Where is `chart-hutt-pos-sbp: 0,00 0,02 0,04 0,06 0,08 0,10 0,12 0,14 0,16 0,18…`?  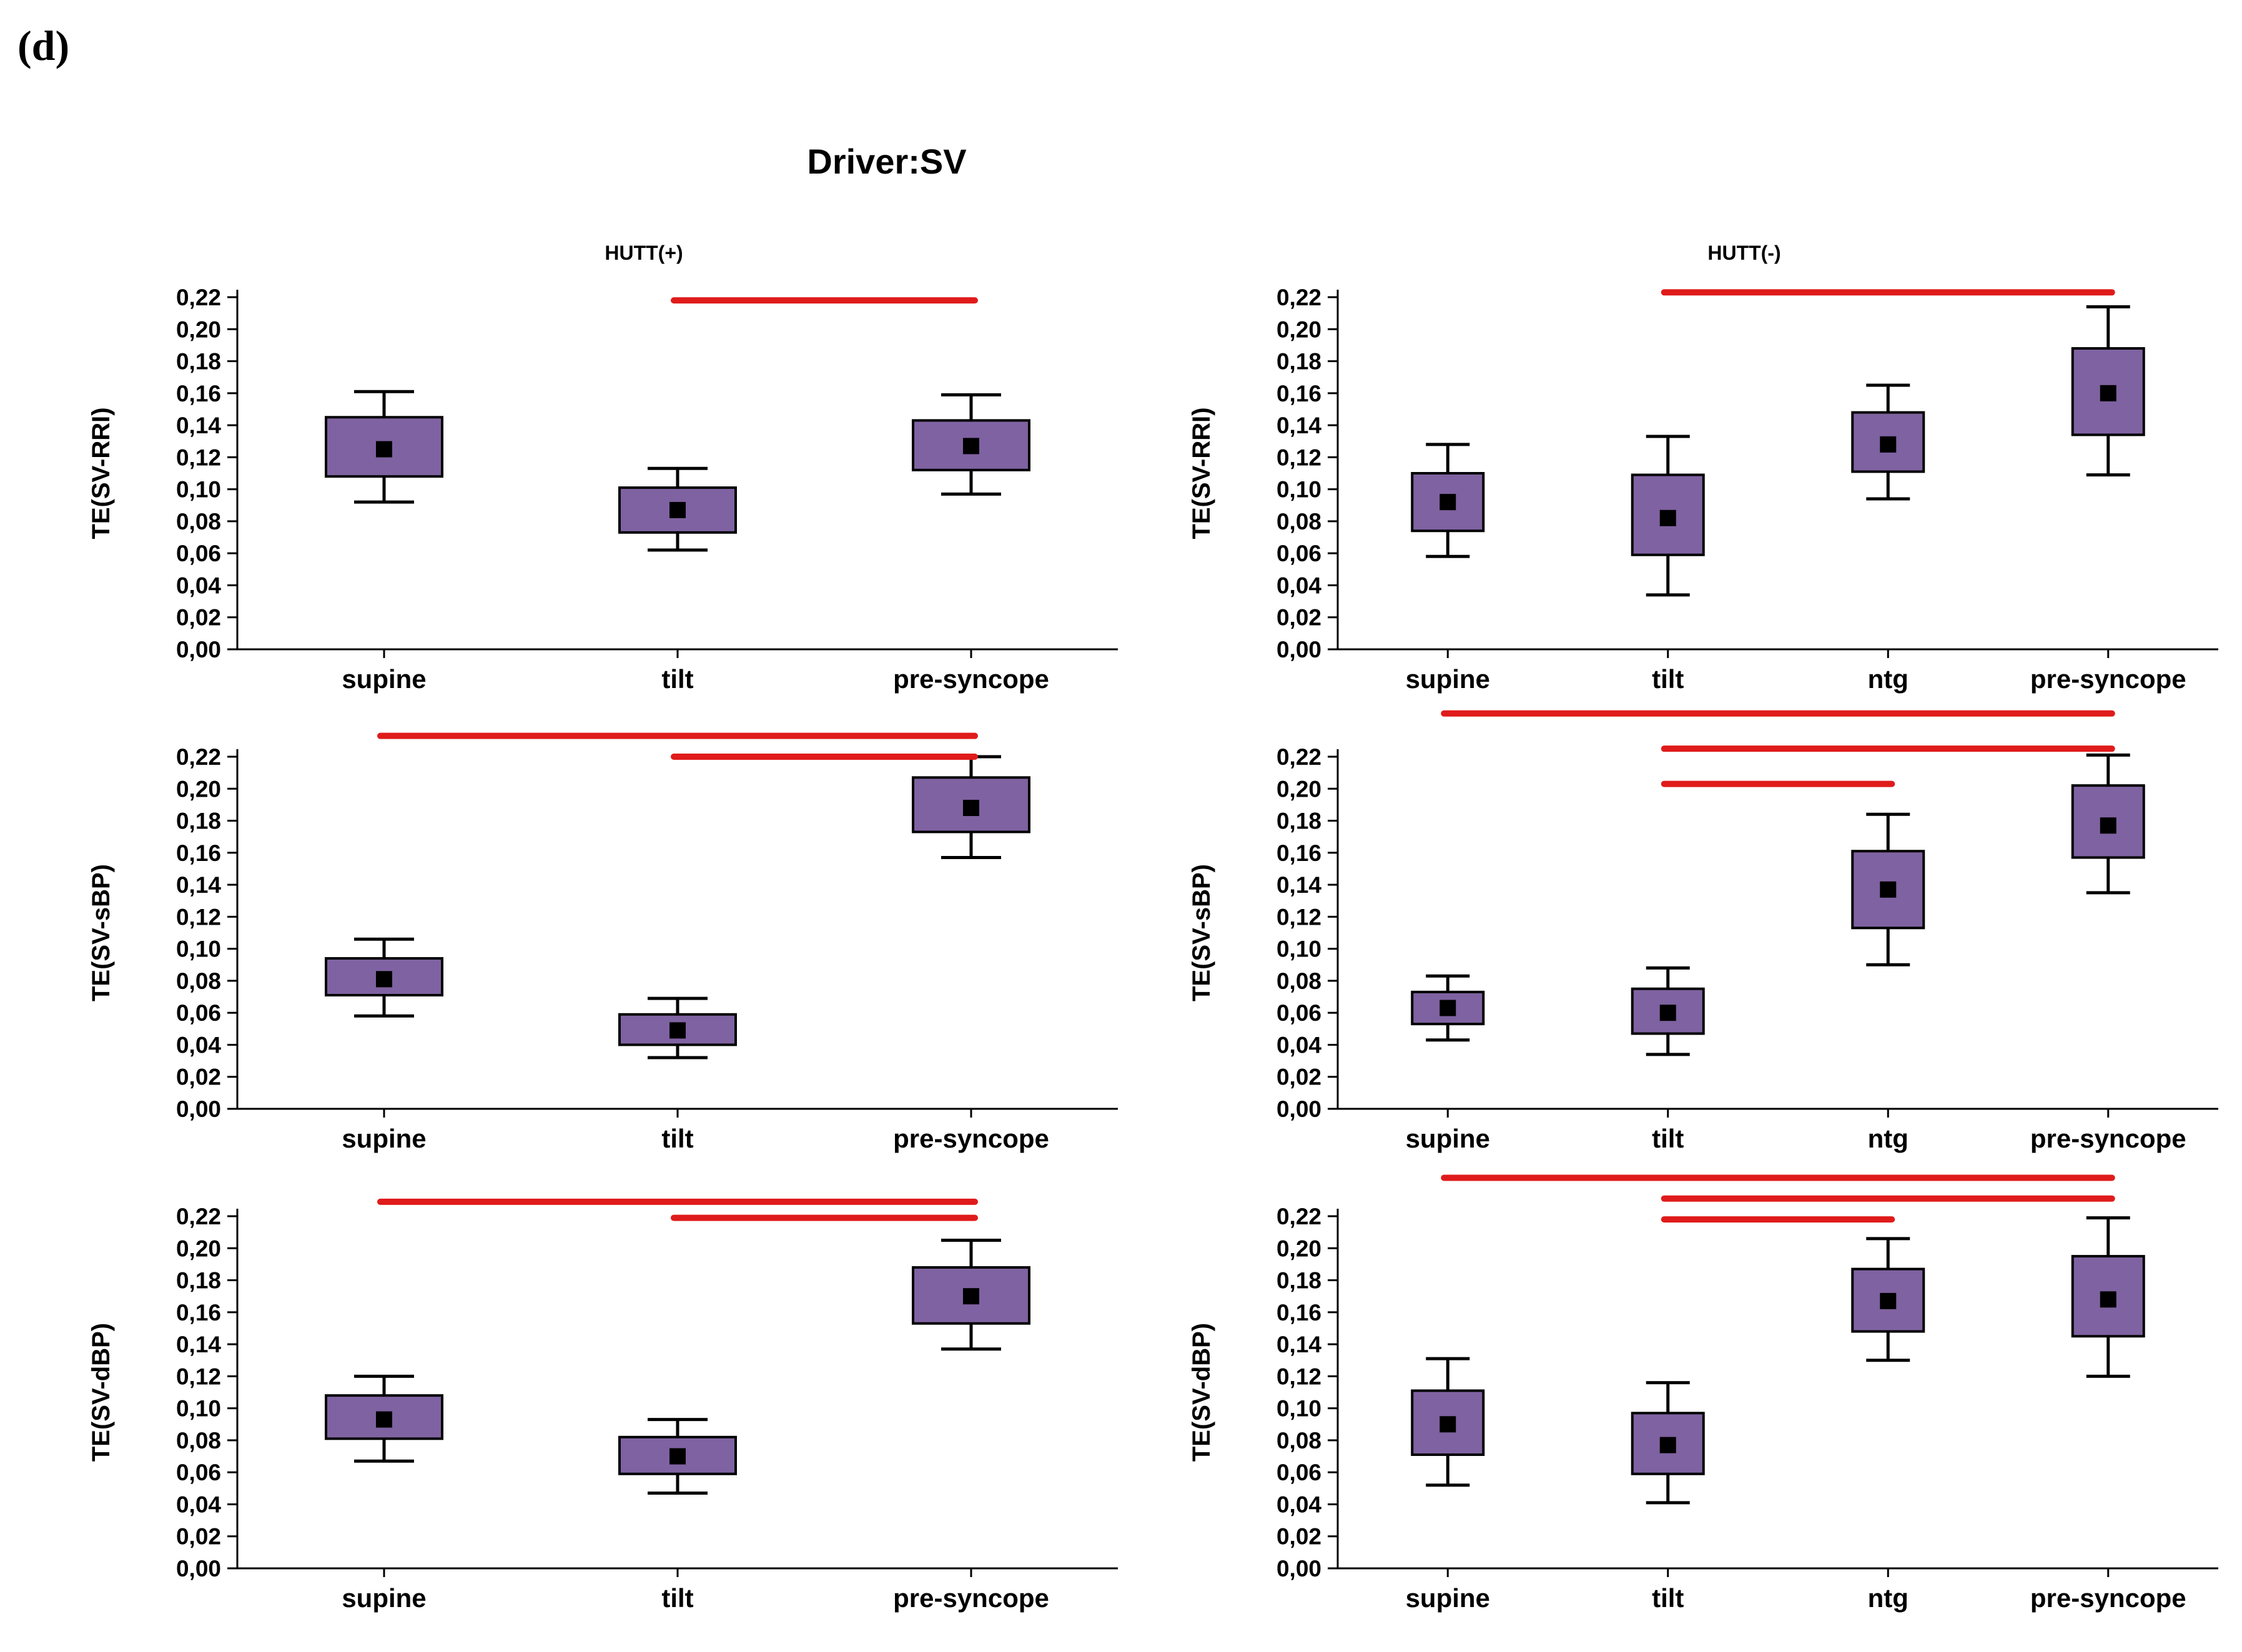
chart-hutt-pos-sbp: 0,00 0,02 0,04 0,06 0,08 0,10 0,12 0,14 0,16 0,18… is located at coordinates (602, 942).